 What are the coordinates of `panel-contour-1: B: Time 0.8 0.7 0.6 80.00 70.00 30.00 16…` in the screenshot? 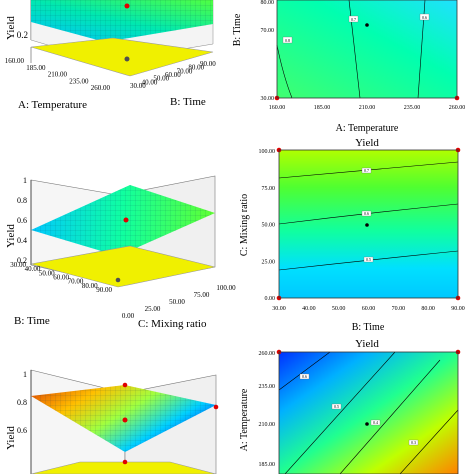 It's located at (348, 67).